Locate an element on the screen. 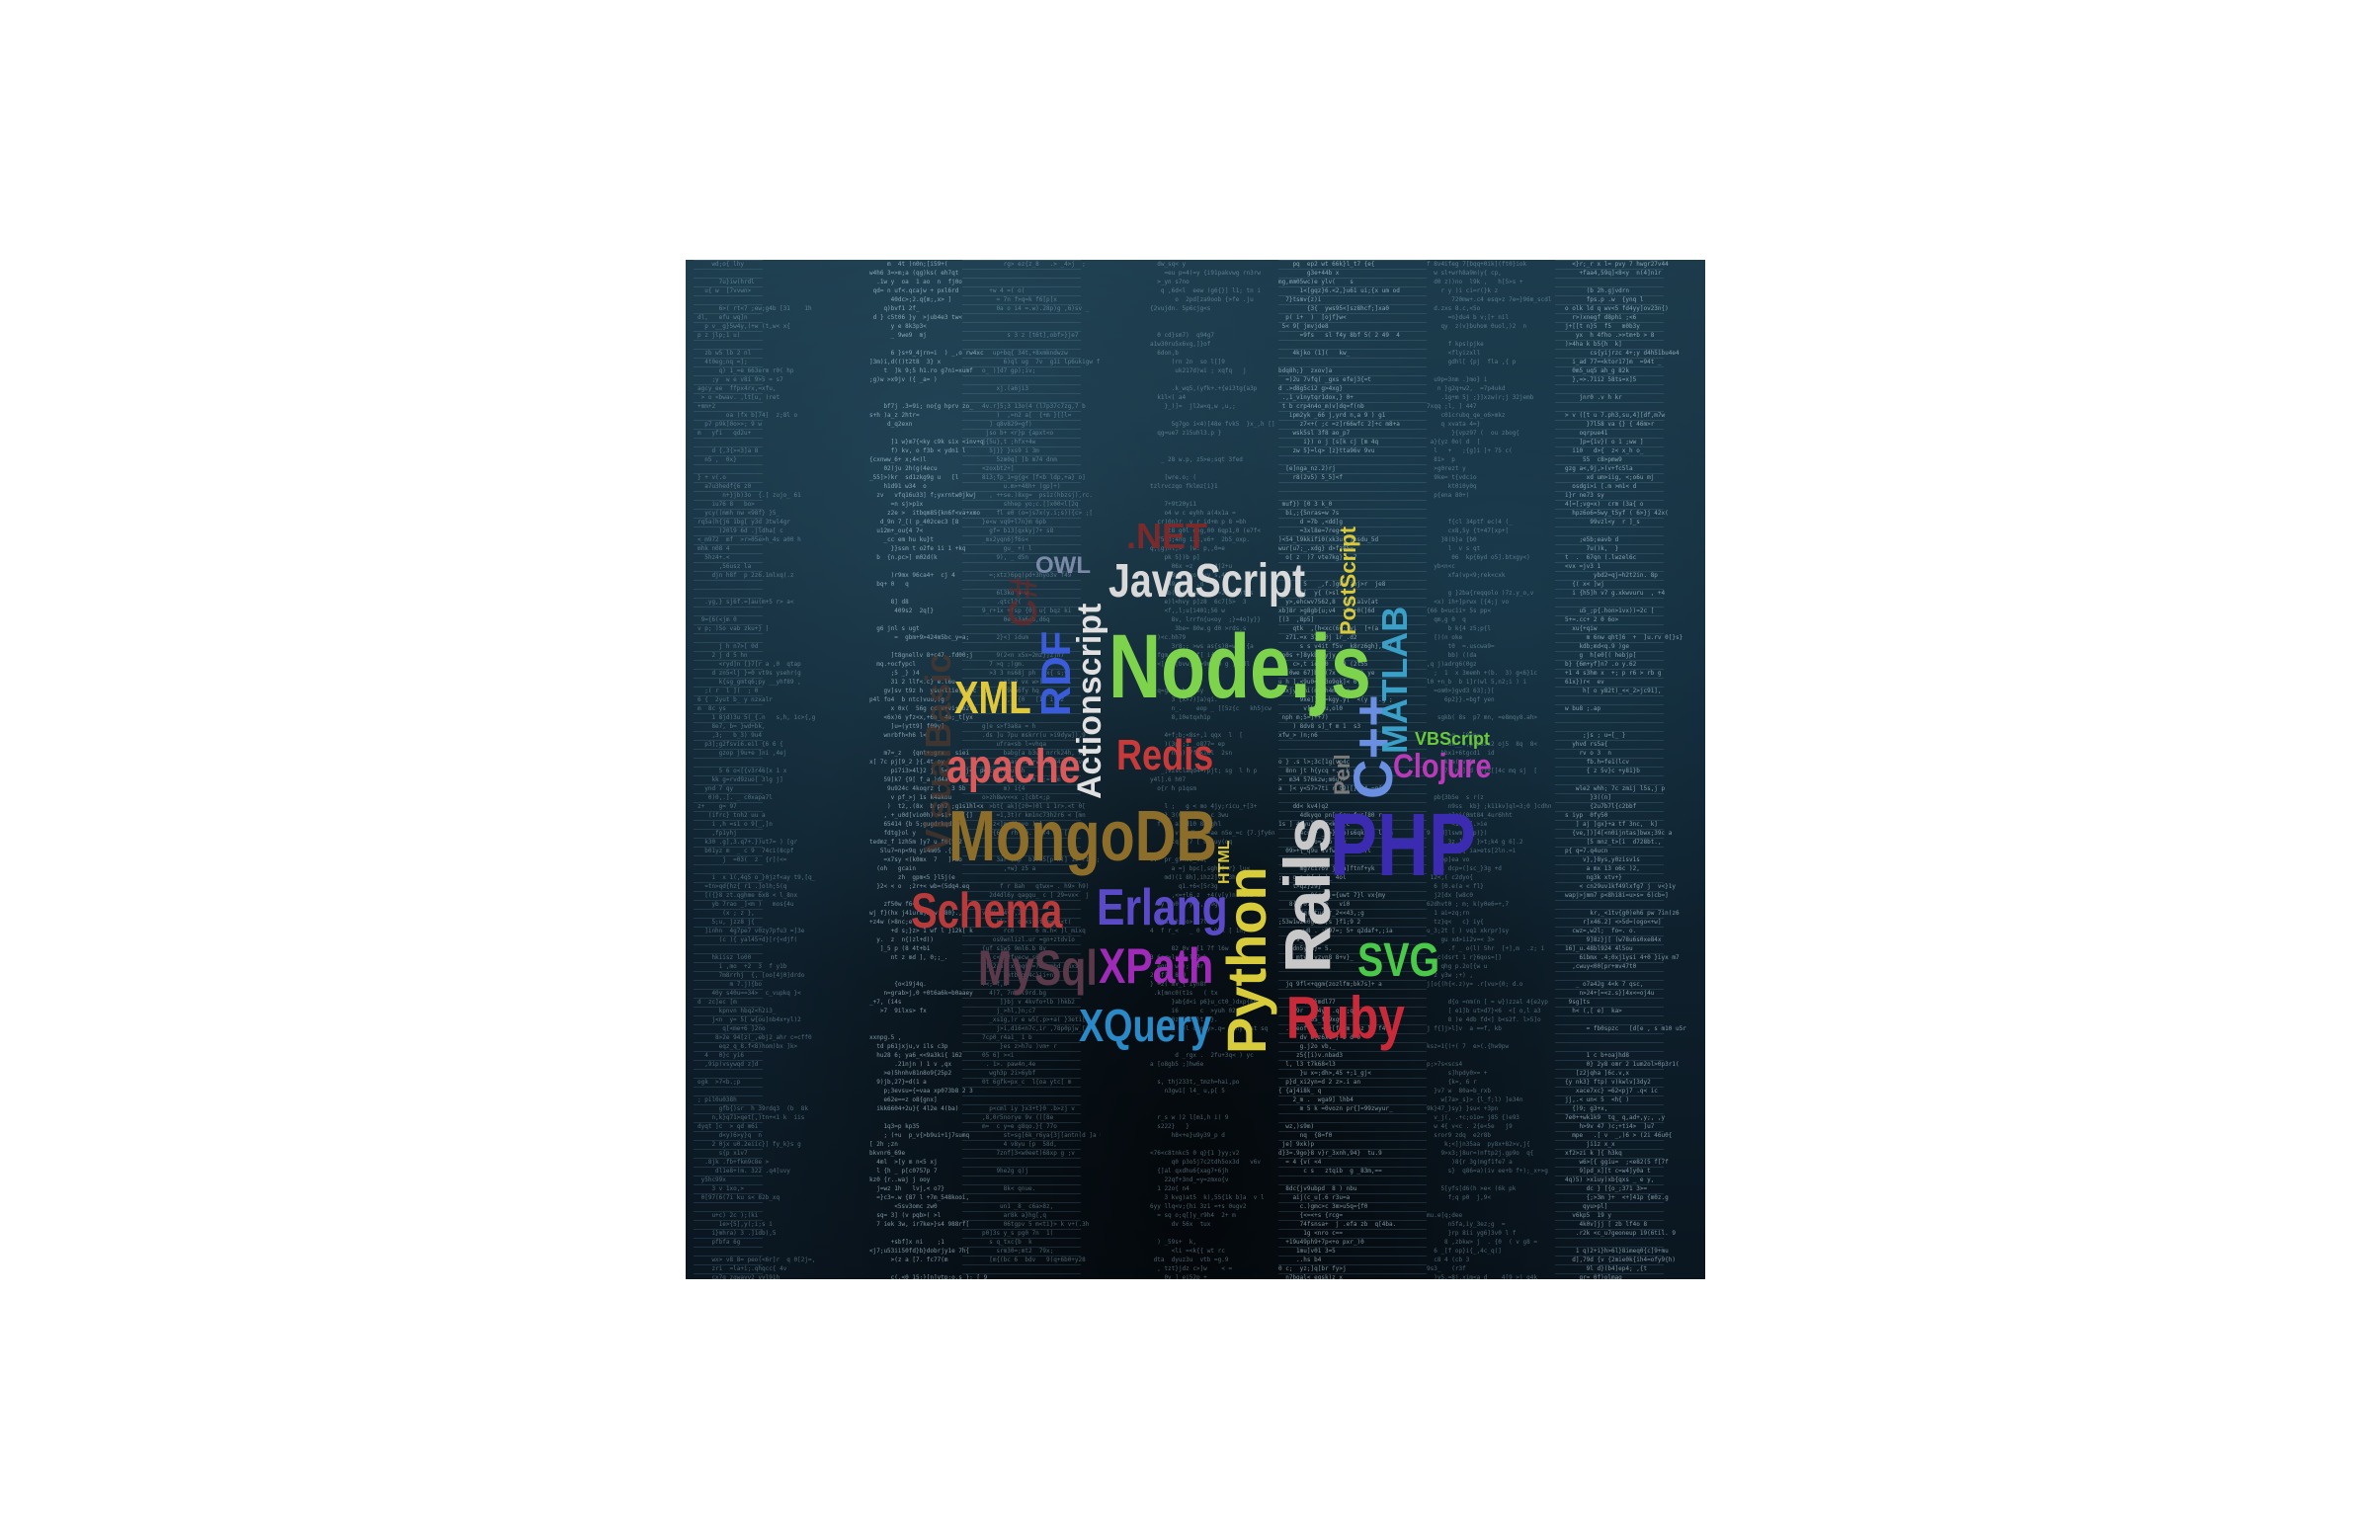 The height and width of the screenshot is (1540, 2380). word-mysql: MySql is located at coordinates (1038, 968).